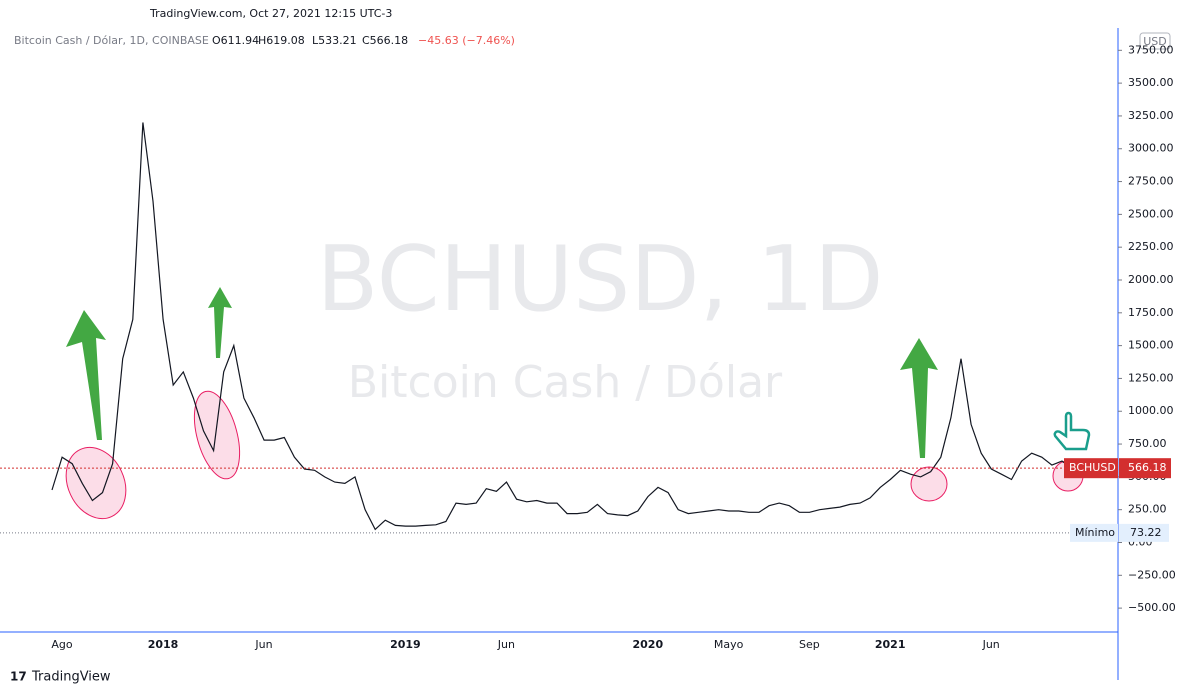  What do you see at coordinates (1151, 246) in the screenshot?
I see `y-tick-label: 2250.00` at bounding box center [1151, 246].